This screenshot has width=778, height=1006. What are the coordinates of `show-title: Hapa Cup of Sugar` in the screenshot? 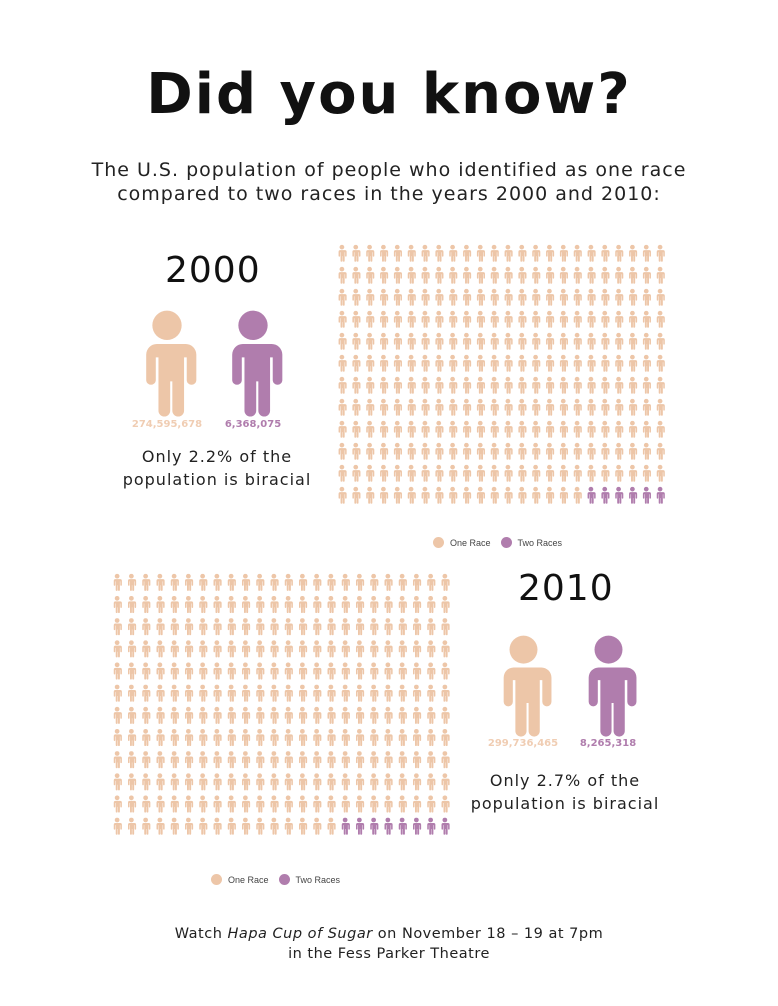 It's located at (300, 934).